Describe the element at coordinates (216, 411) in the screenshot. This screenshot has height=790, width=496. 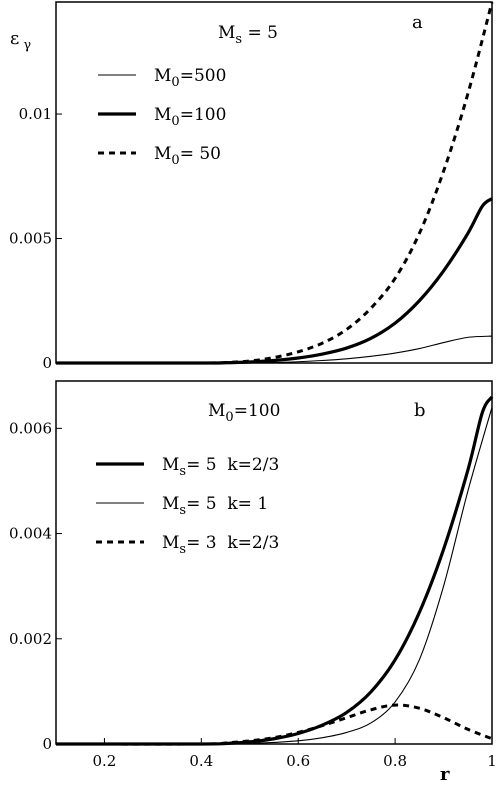
I see `panel-b-annotation-main: M` at that location.